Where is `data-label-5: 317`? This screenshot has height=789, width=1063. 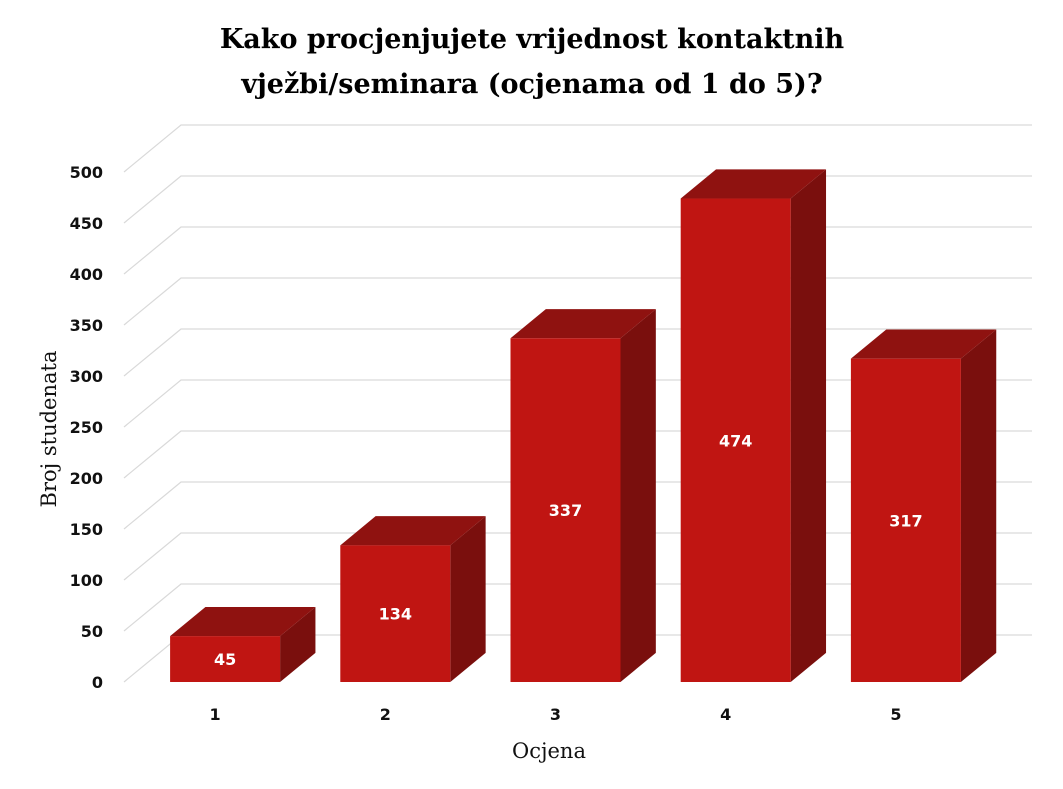 data-label-5: 317 is located at coordinates (905, 520).